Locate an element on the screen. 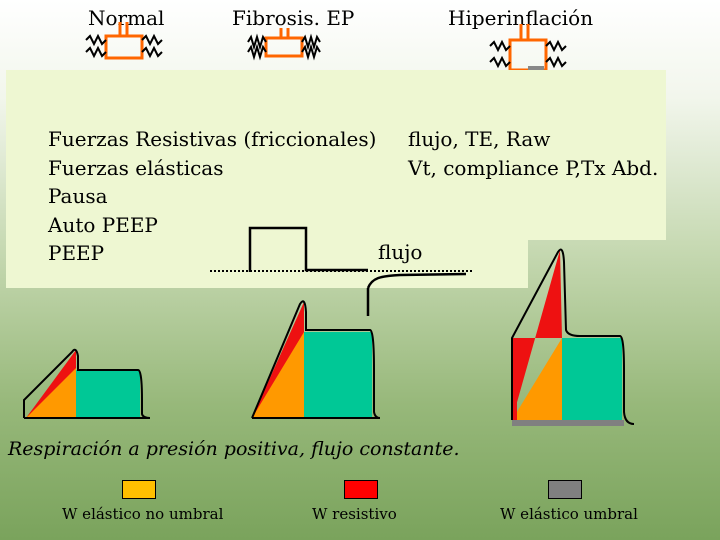 The height and width of the screenshot is (540, 720). legend-label-resistivo: W resistivo is located at coordinates (354, 514).